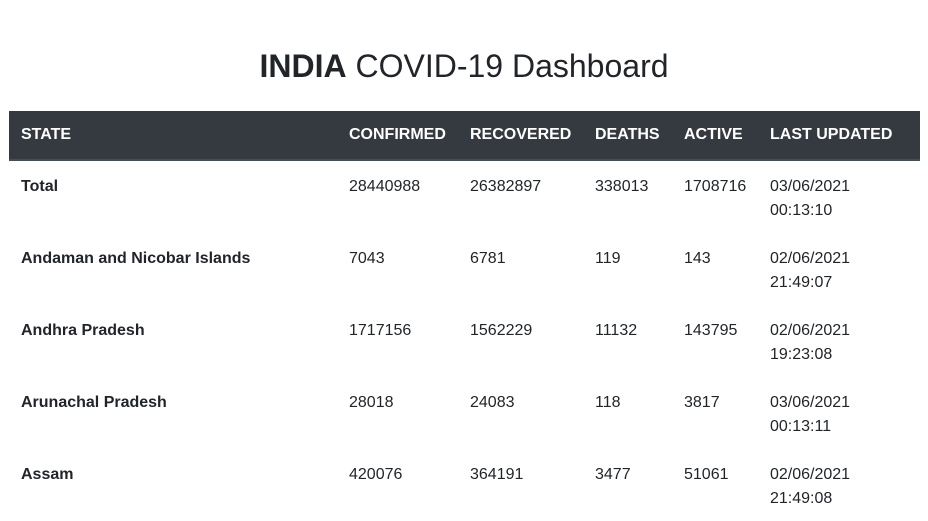 This screenshot has height=521, width=928. What do you see at coordinates (839, 269) in the screenshot?
I see `cell-last-updated: 02/06/2021 21:49:07` at bounding box center [839, 269].